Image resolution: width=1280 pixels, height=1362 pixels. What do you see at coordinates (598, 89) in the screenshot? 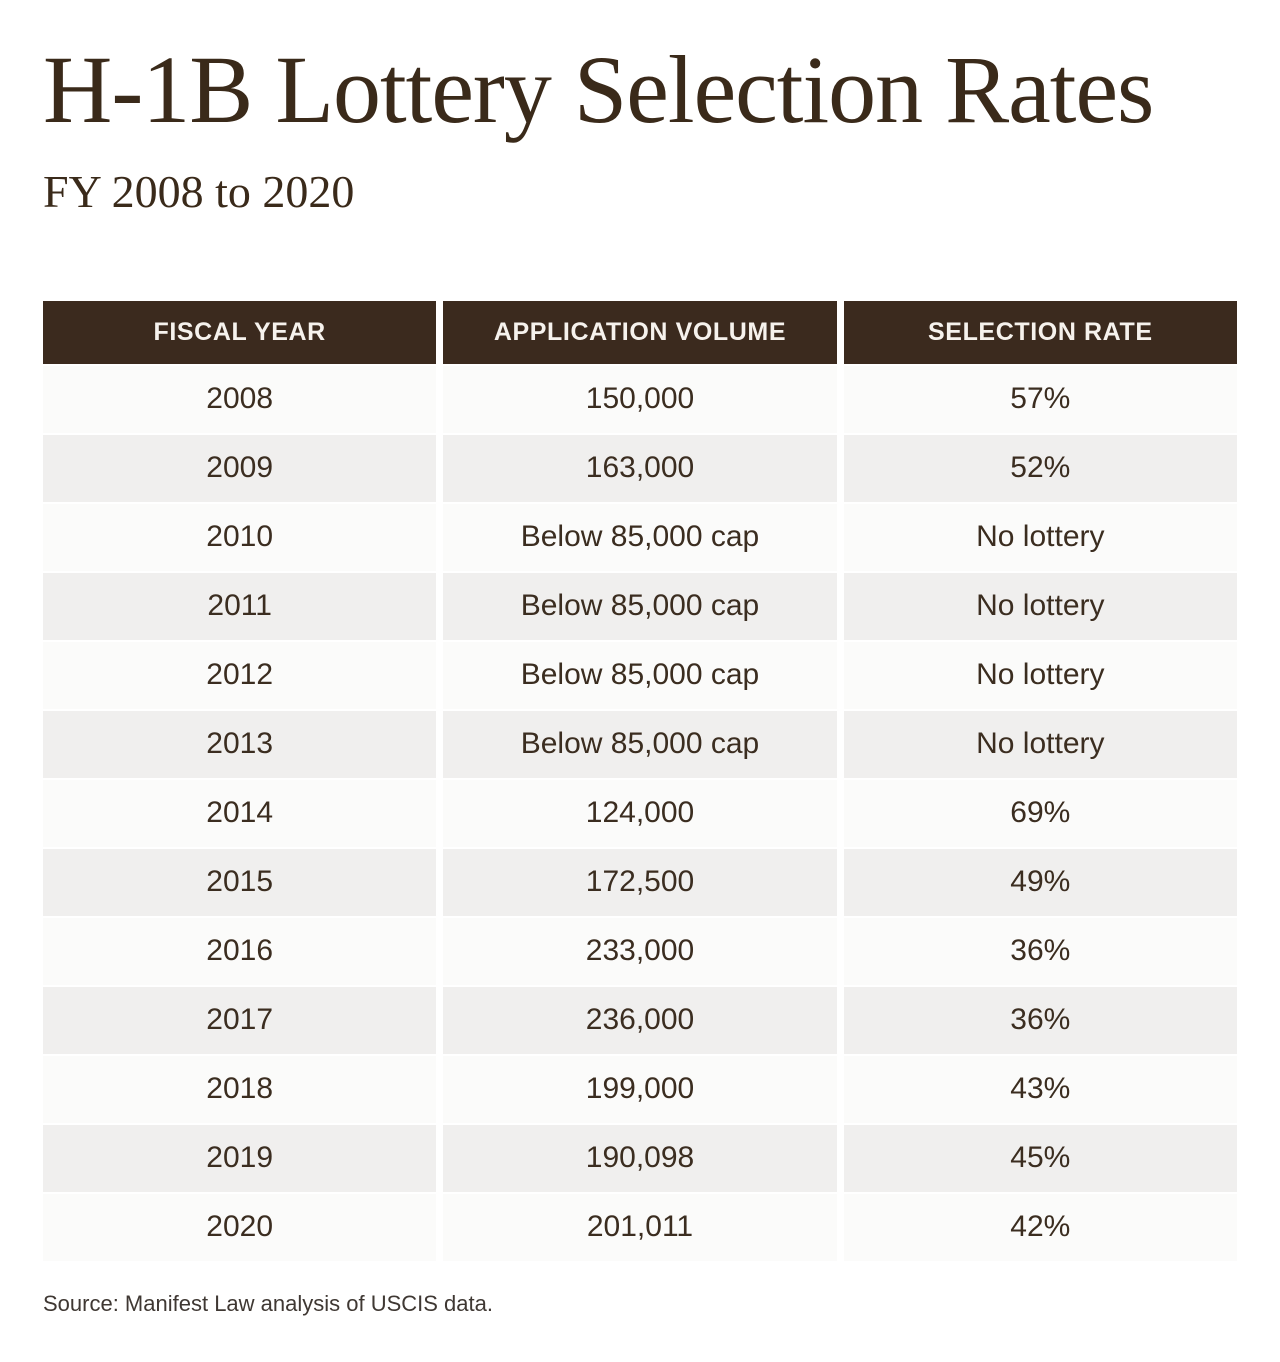
I see `page-title: H-1B Lottery Selection Rates` at bounding box center [598, 89].